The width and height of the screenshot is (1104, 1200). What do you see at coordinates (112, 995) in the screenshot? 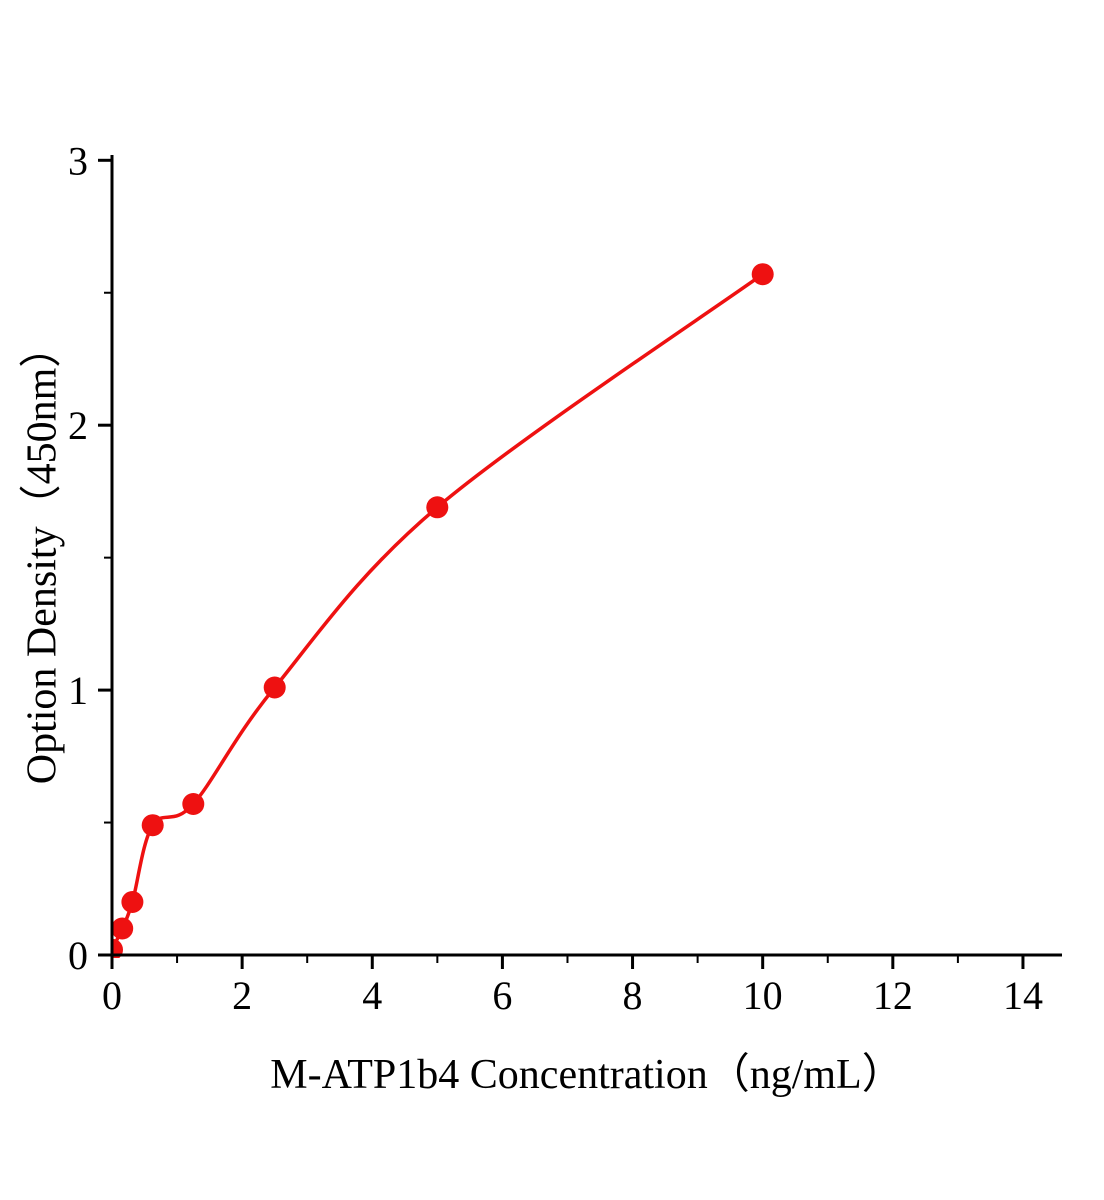
I see `x-tick-label: 0` at bounding box center [112, 995].